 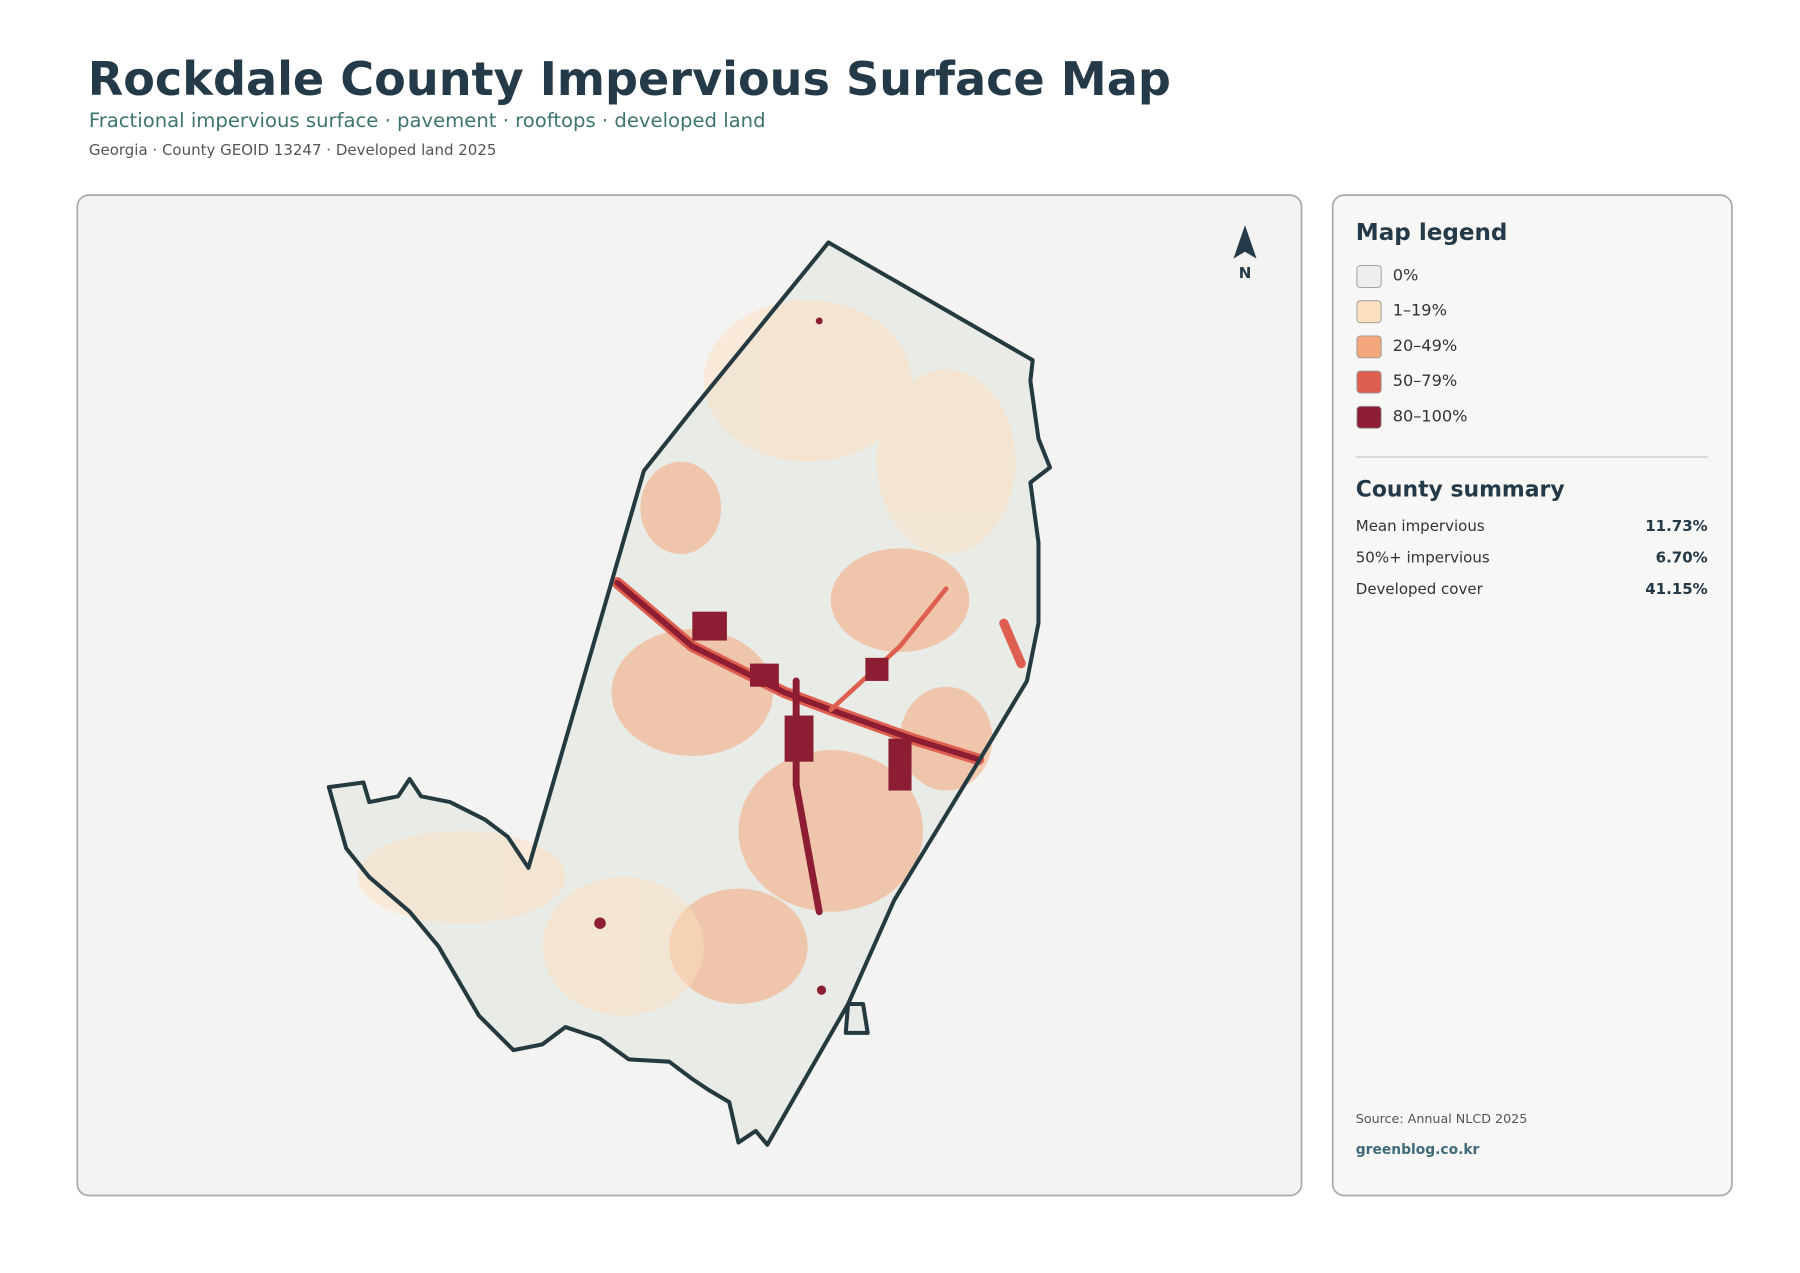 What do you see at coordinates (1460, 489) in the screenshot?
I see `summary-title: County summary` at bounding box center [1460, 489].